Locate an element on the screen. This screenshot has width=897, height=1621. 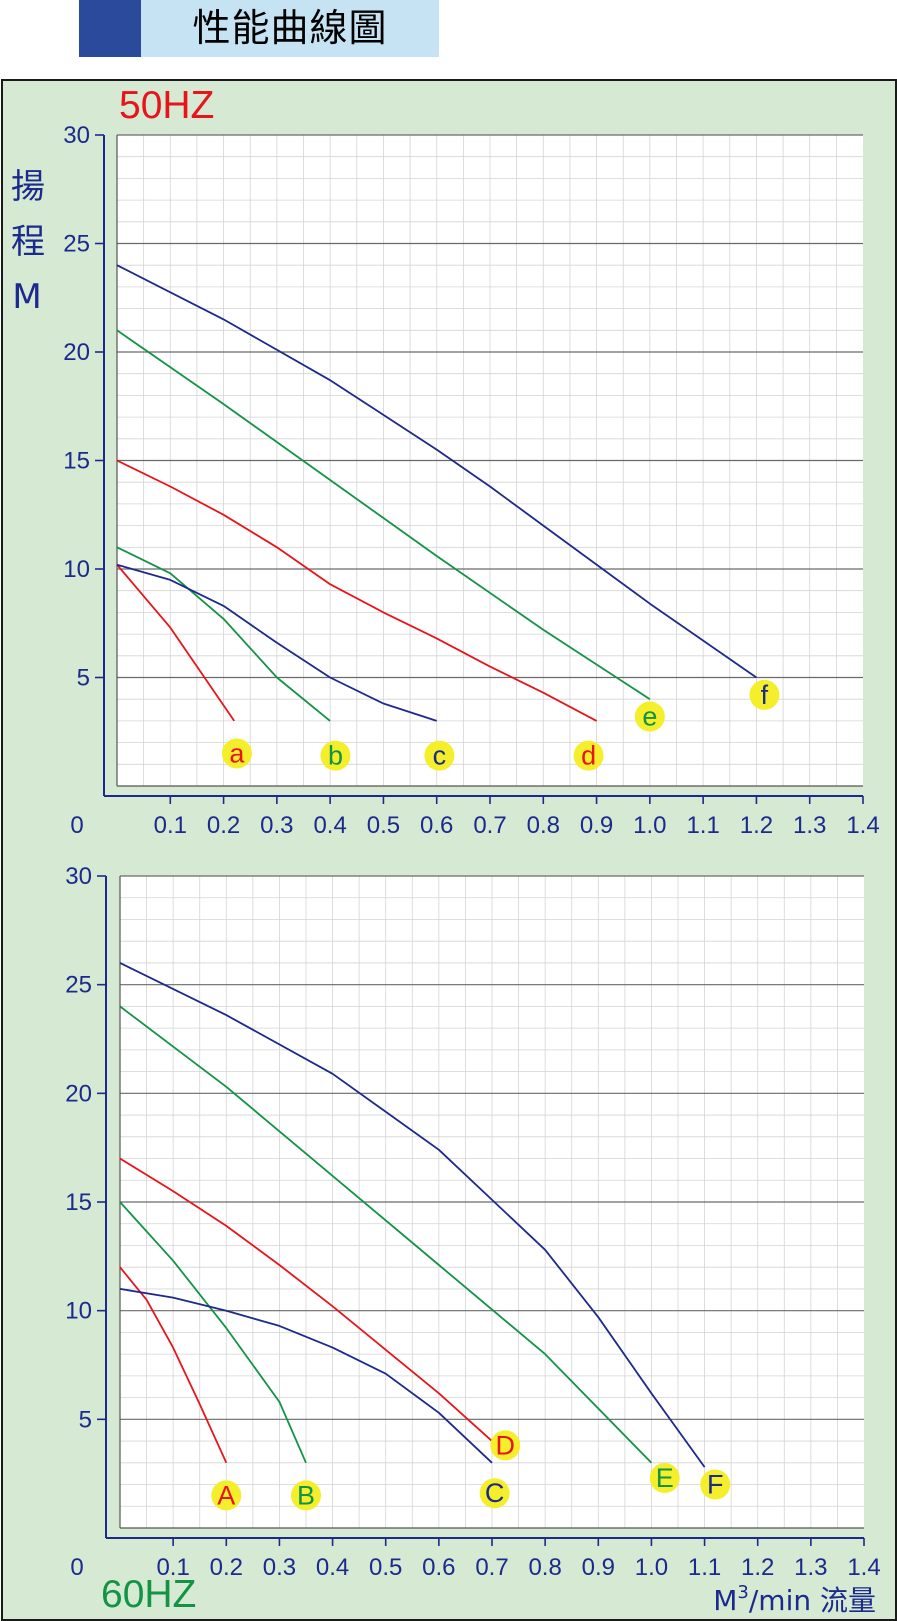
page-title: 性能曲線圖 is located at coordinates (290, 28).